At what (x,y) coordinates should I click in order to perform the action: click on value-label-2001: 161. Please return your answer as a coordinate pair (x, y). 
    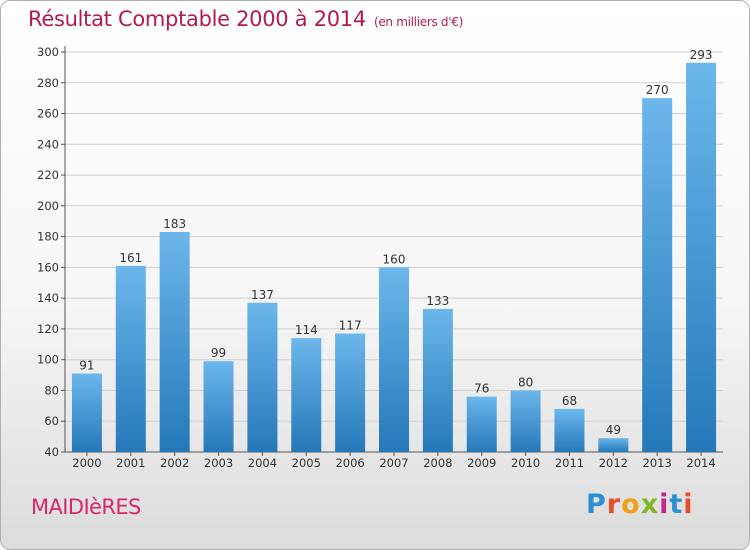
    Looking at the image, I should click on (130, 258).